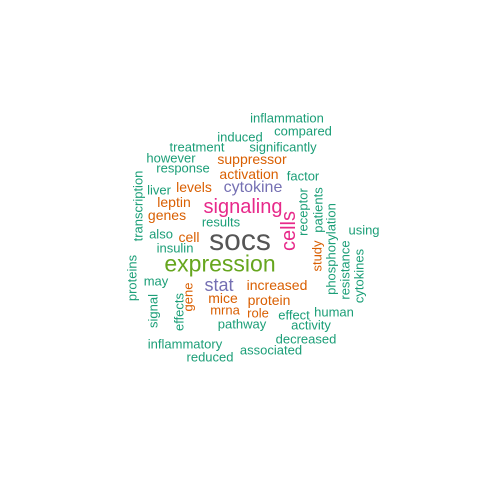 This screenshot has height=480, width=480. I want to click on word-activation: activation, so click(249, 174).